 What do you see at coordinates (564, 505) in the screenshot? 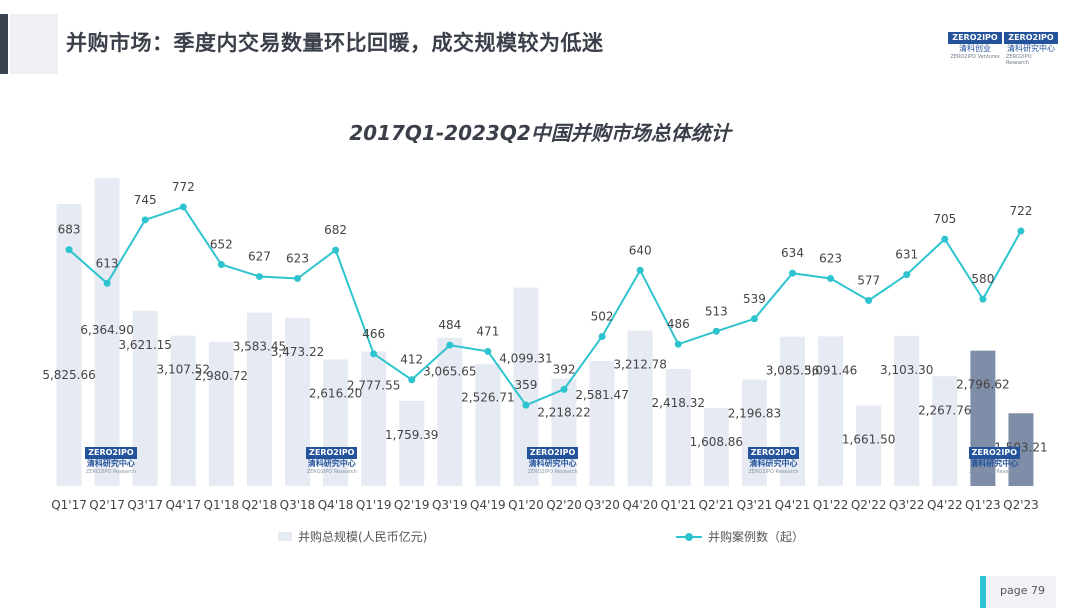
I see `x-tick-label: Q2'20` at bounding box center [564, 505].